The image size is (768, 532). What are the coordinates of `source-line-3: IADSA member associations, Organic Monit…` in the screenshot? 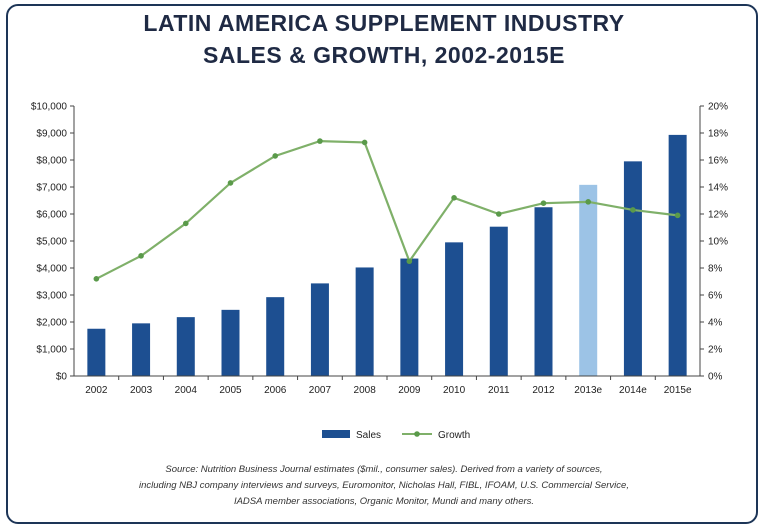 It's located at (384, 501).